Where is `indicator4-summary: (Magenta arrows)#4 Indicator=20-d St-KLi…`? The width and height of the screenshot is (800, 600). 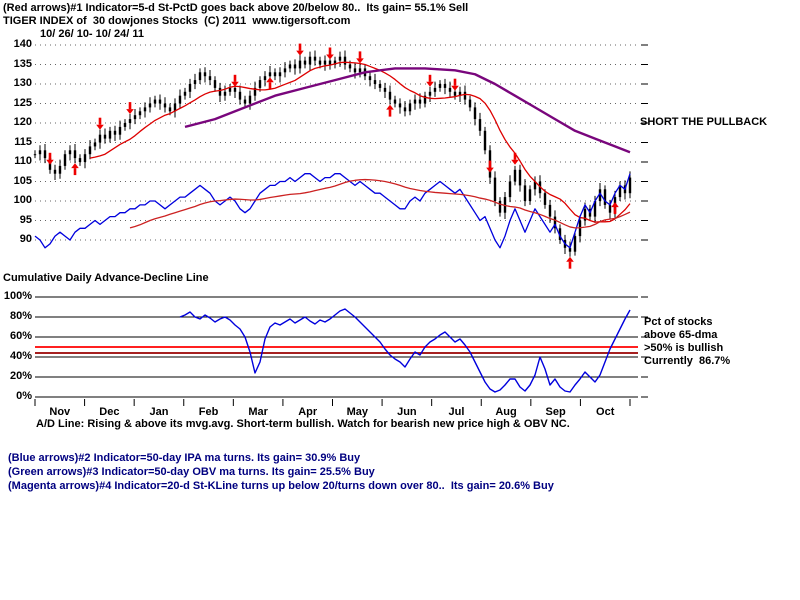 indicator4-summary: (Magenta arrows)#4 Indicator=20-d St-KLi… is located at coordinates (281, 486).